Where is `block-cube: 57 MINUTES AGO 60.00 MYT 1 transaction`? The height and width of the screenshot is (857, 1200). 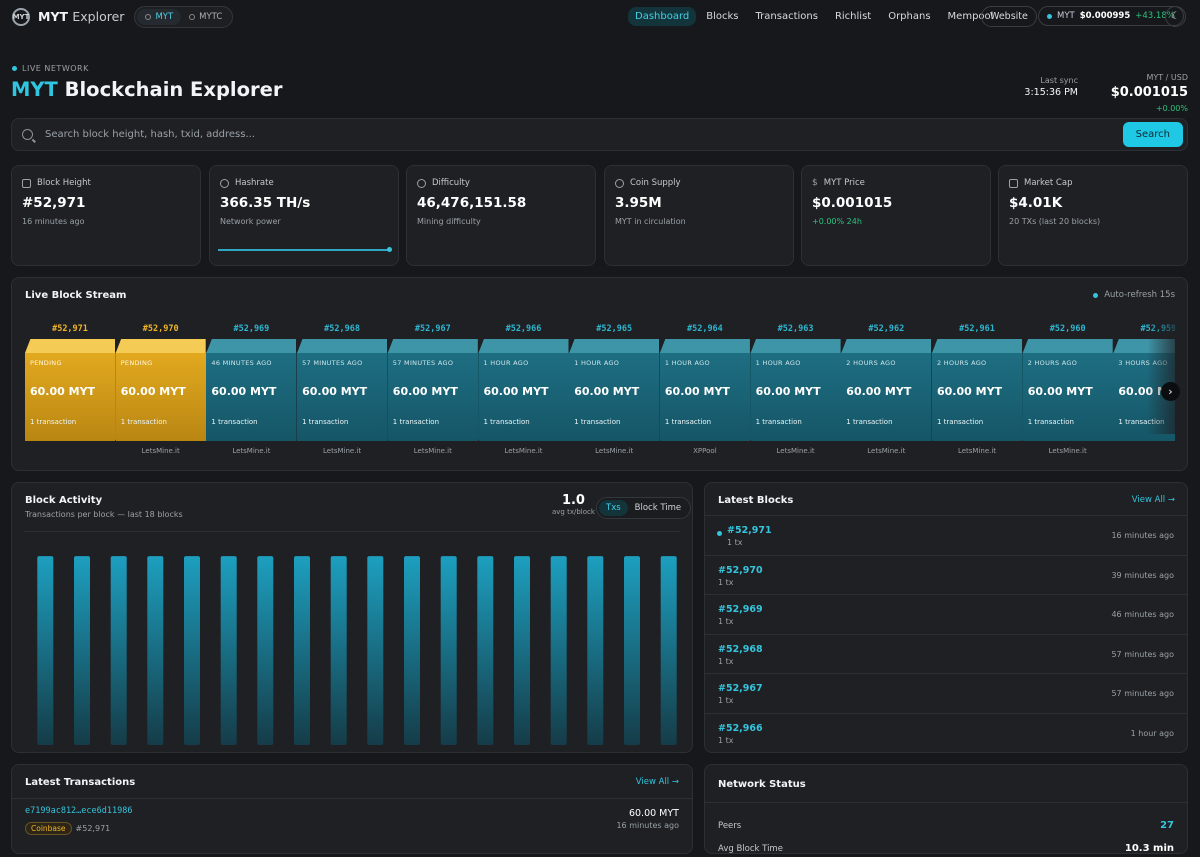
block-cube: 57 MINUTES AGO 60.00 MYT 1 transaction is located at coordinates (437, 390).